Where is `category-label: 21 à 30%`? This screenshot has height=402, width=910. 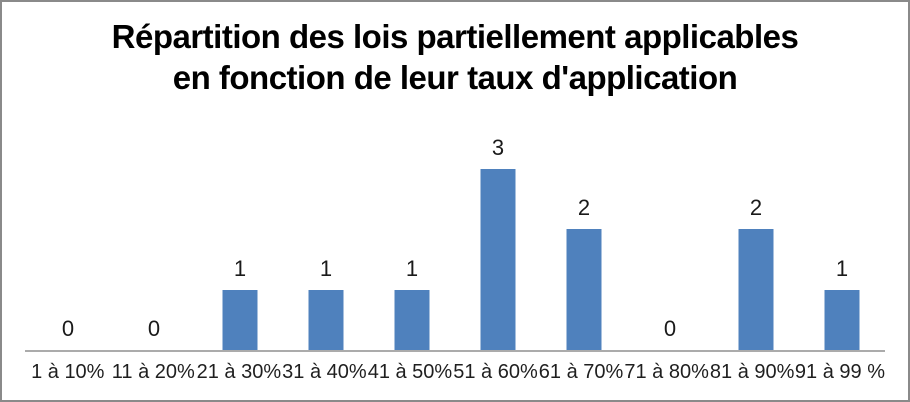 category-label: 21 à 30% is located at coordinates (239, 372).